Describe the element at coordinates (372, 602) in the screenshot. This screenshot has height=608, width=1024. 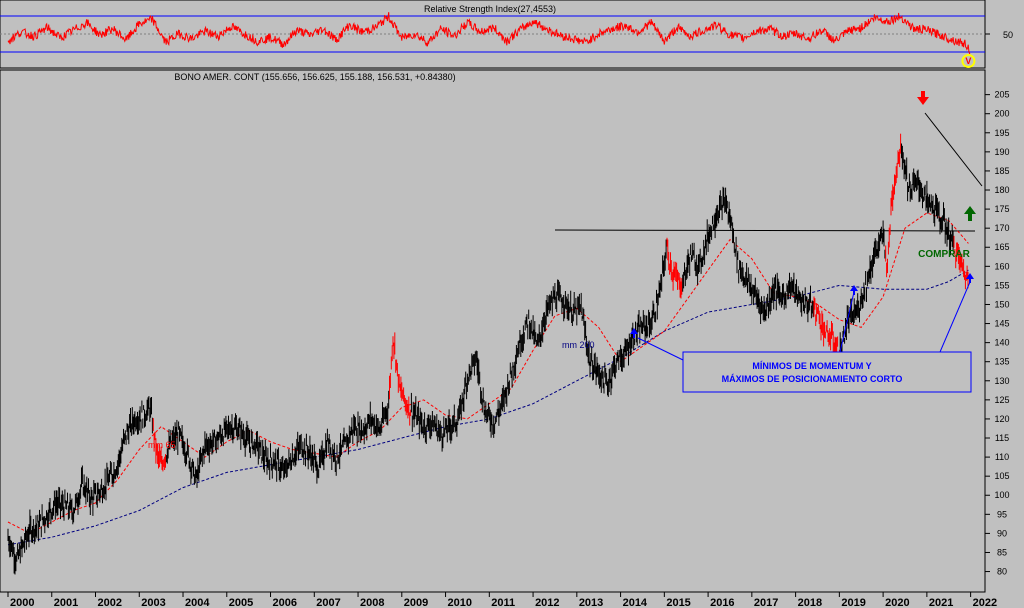
I see `x-tick-label: 2008` at that location.